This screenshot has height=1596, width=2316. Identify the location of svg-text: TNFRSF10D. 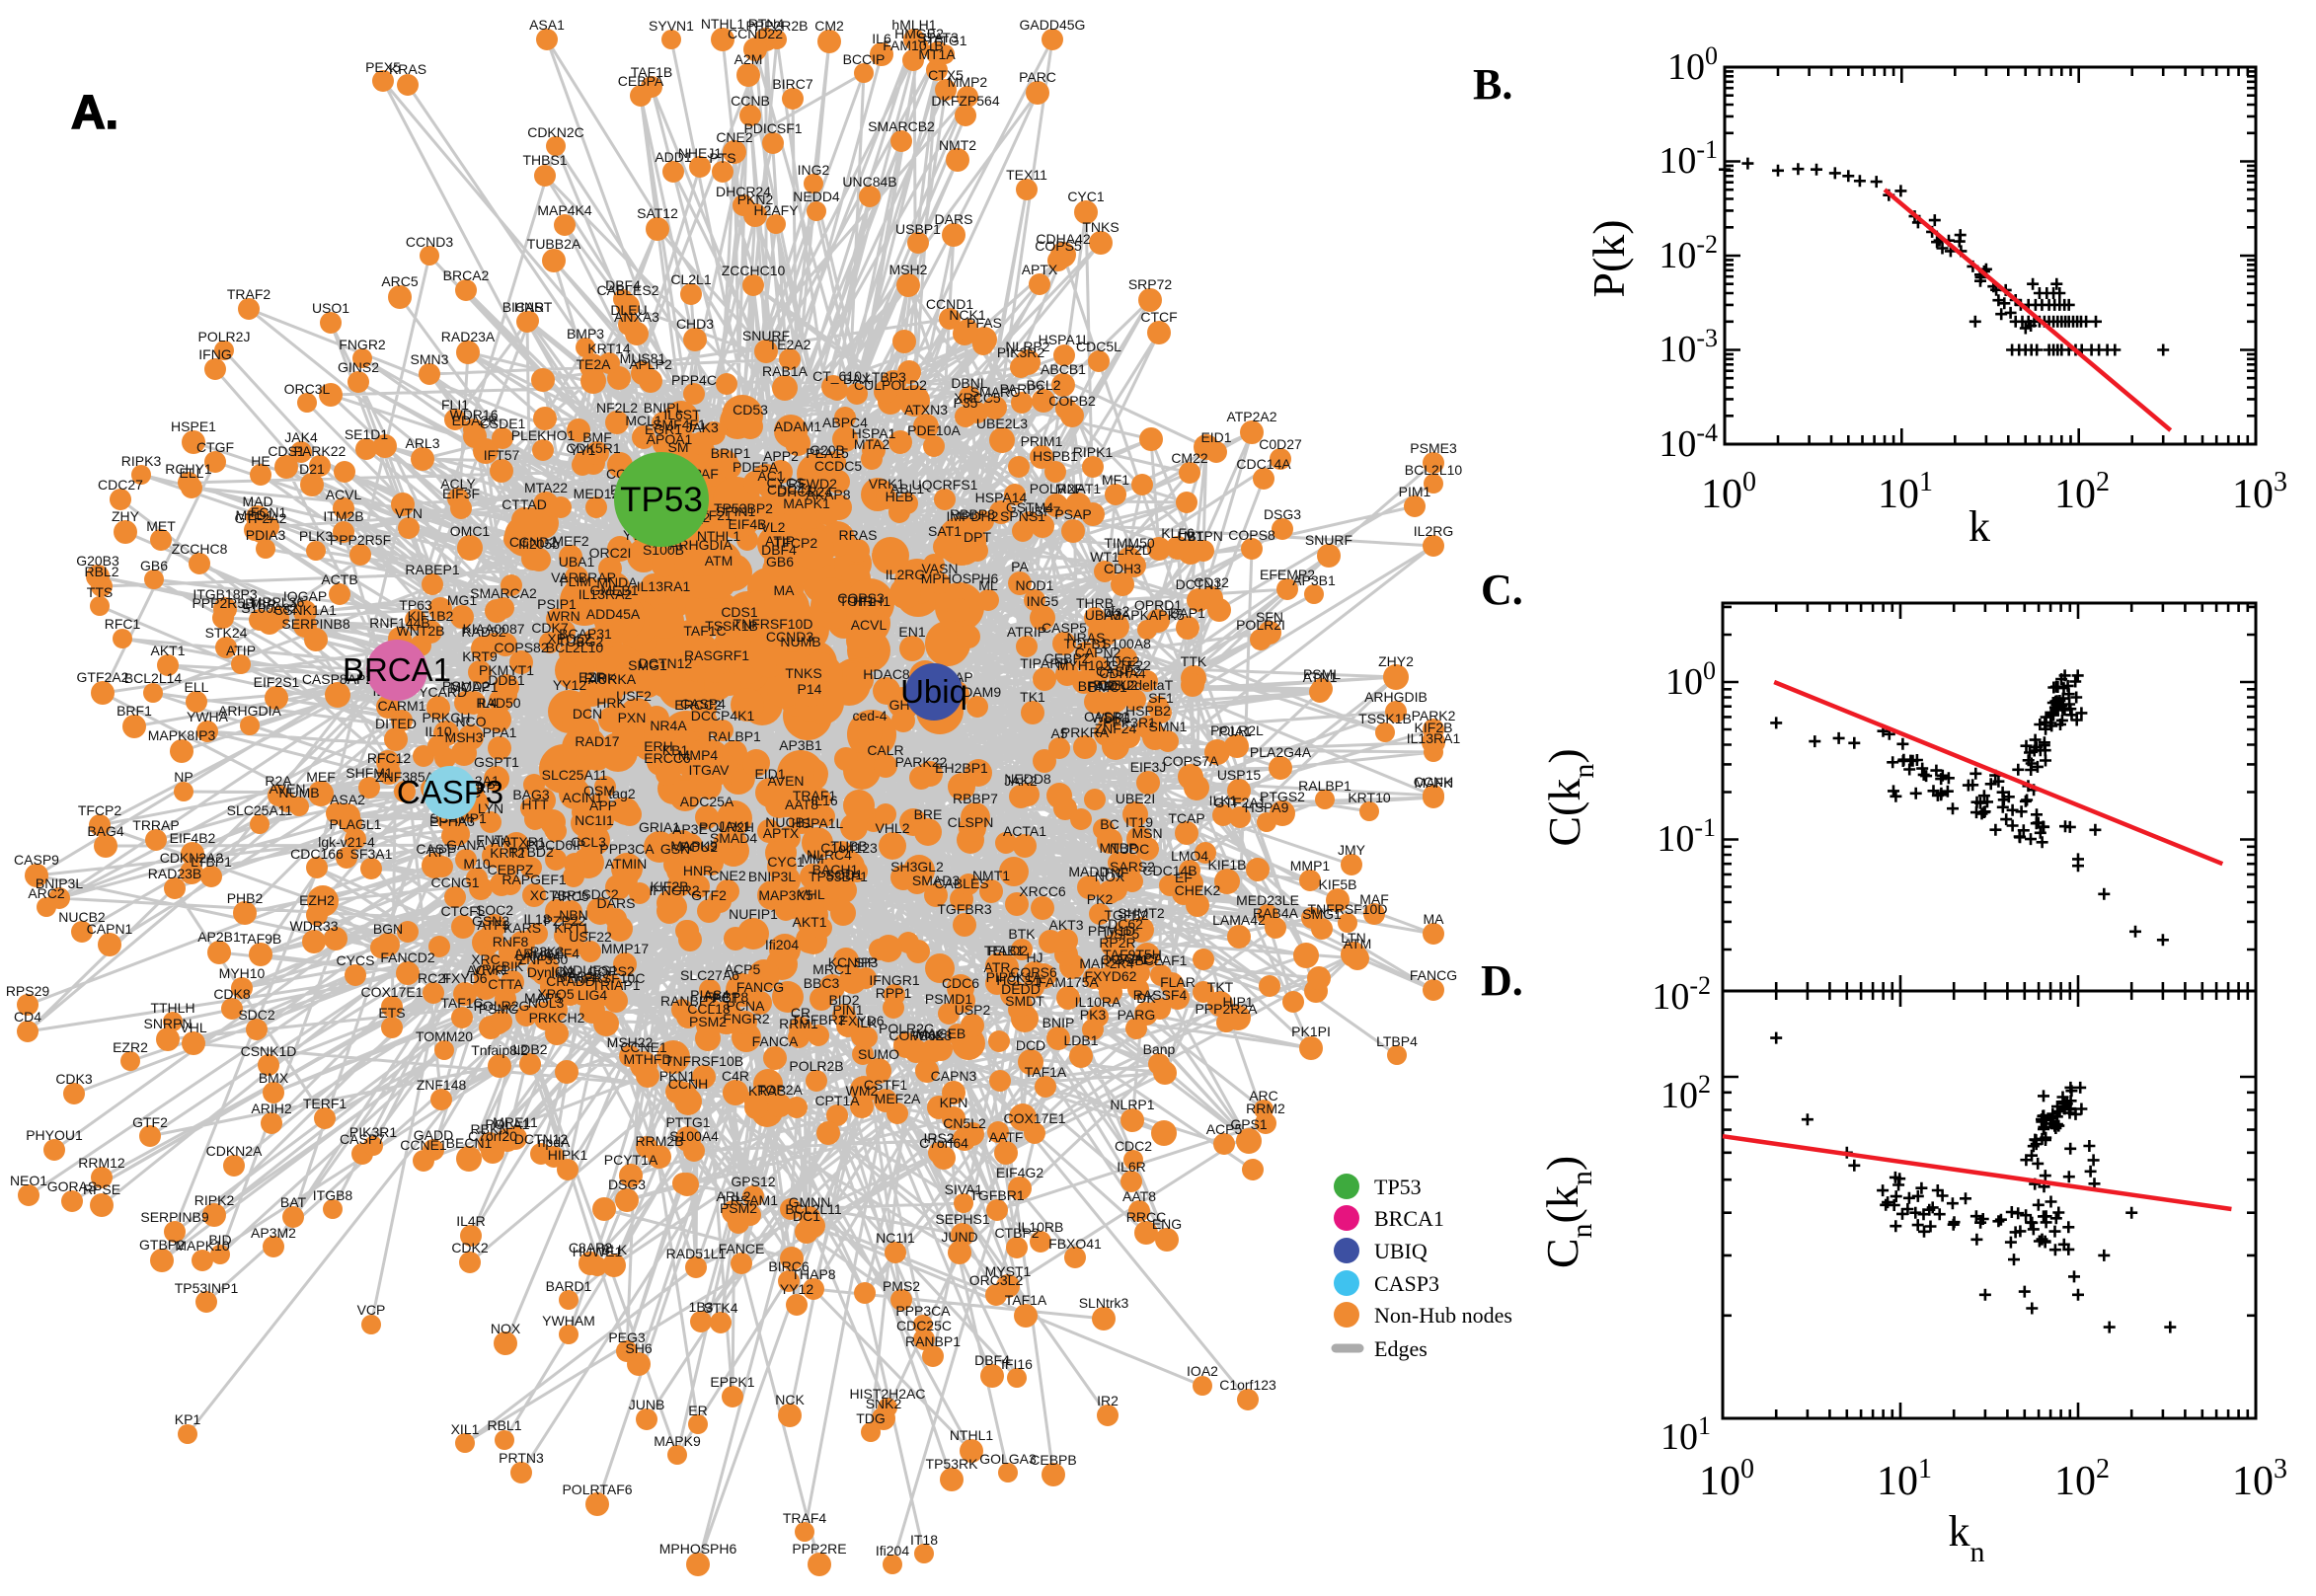
(1348, 909).